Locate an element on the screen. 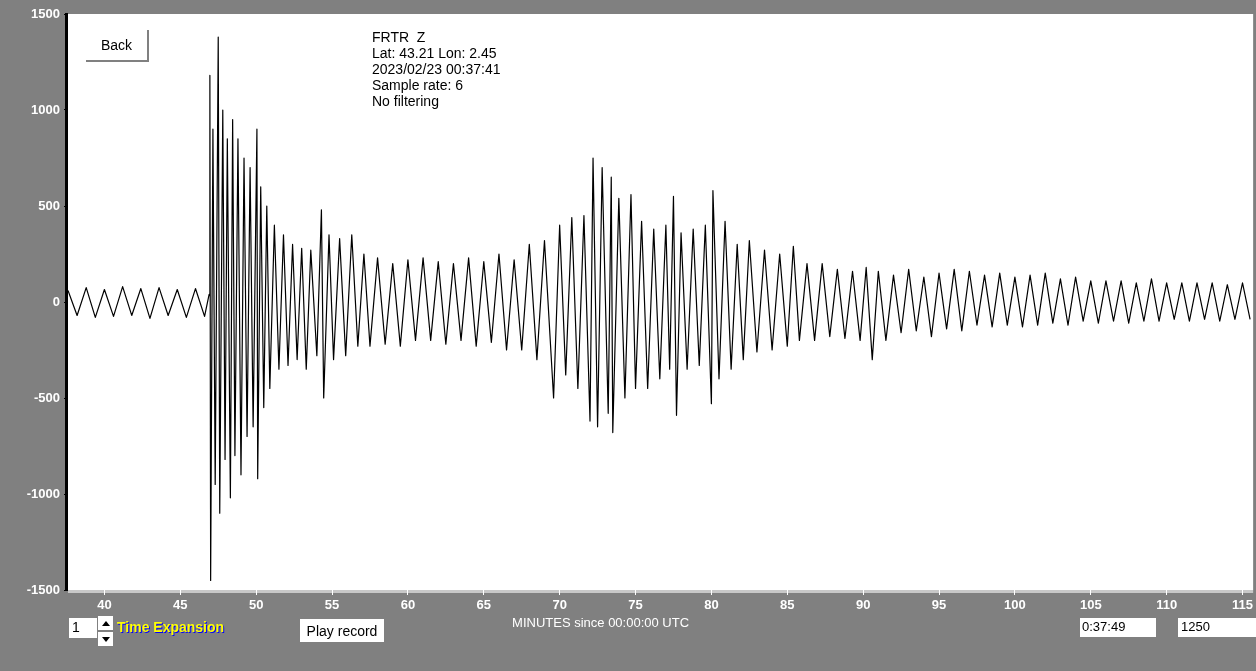  y-tick-label: 500 is located at coordinates (49, 205).